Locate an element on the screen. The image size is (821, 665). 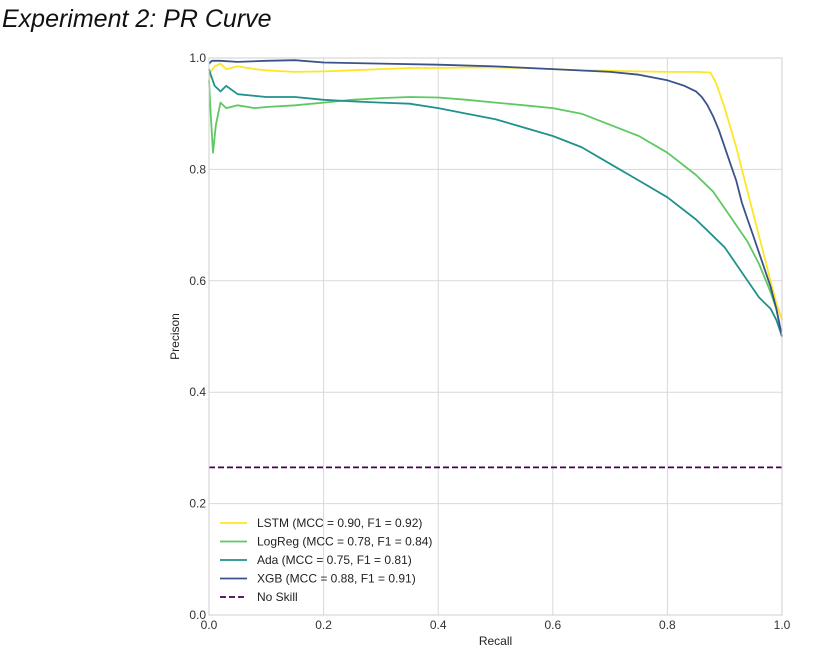
y-tick-label: 0.0 is located at coordinates (197, 615).